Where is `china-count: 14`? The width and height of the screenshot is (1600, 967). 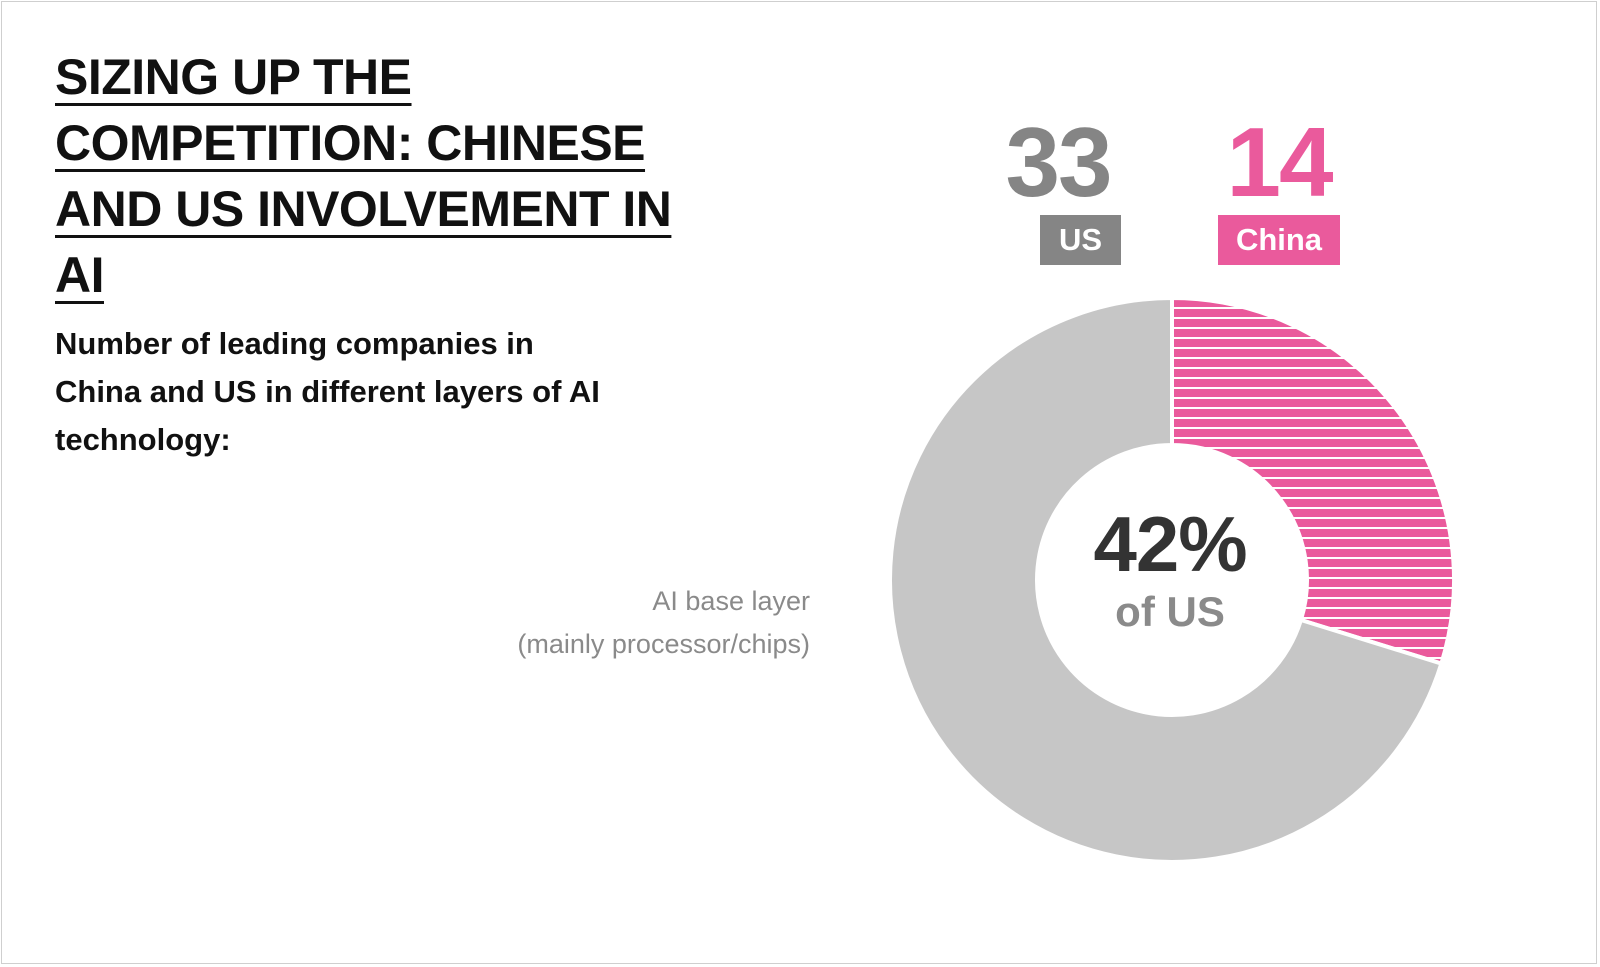
china-count: 14 is located at coordinates (1279, 162).